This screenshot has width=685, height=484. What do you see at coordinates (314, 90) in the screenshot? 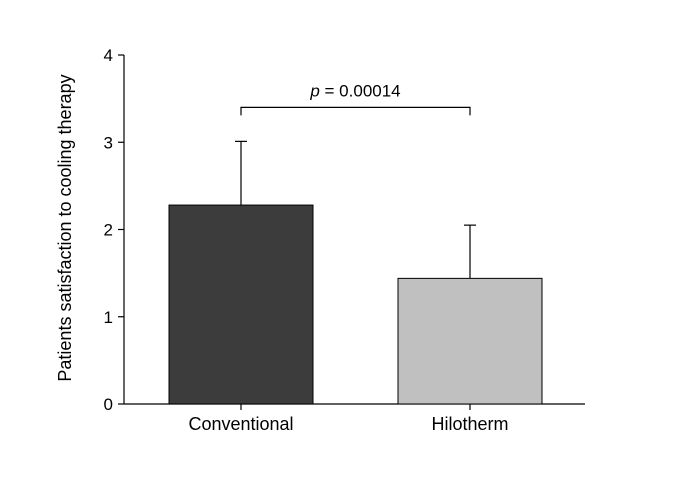
I see `significance-p-symbol: p` at bounding box center [314, 90].